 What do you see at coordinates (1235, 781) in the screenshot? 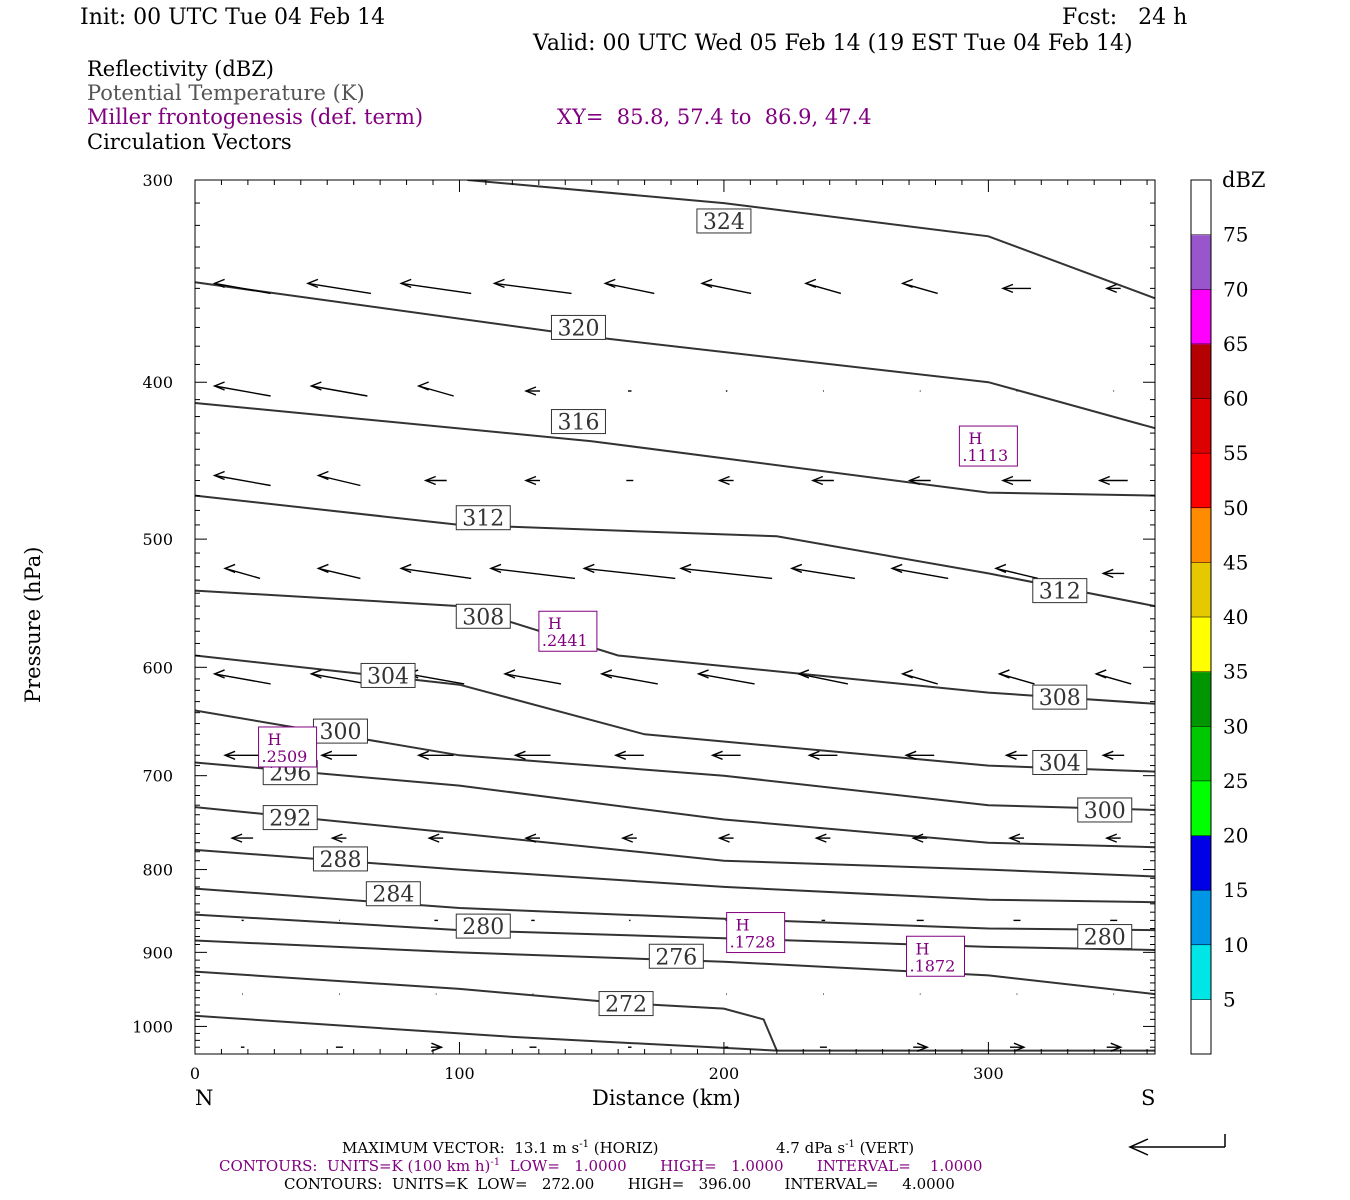
I see `colorbar-label-25: 25` at bounding box center [1235, 781].